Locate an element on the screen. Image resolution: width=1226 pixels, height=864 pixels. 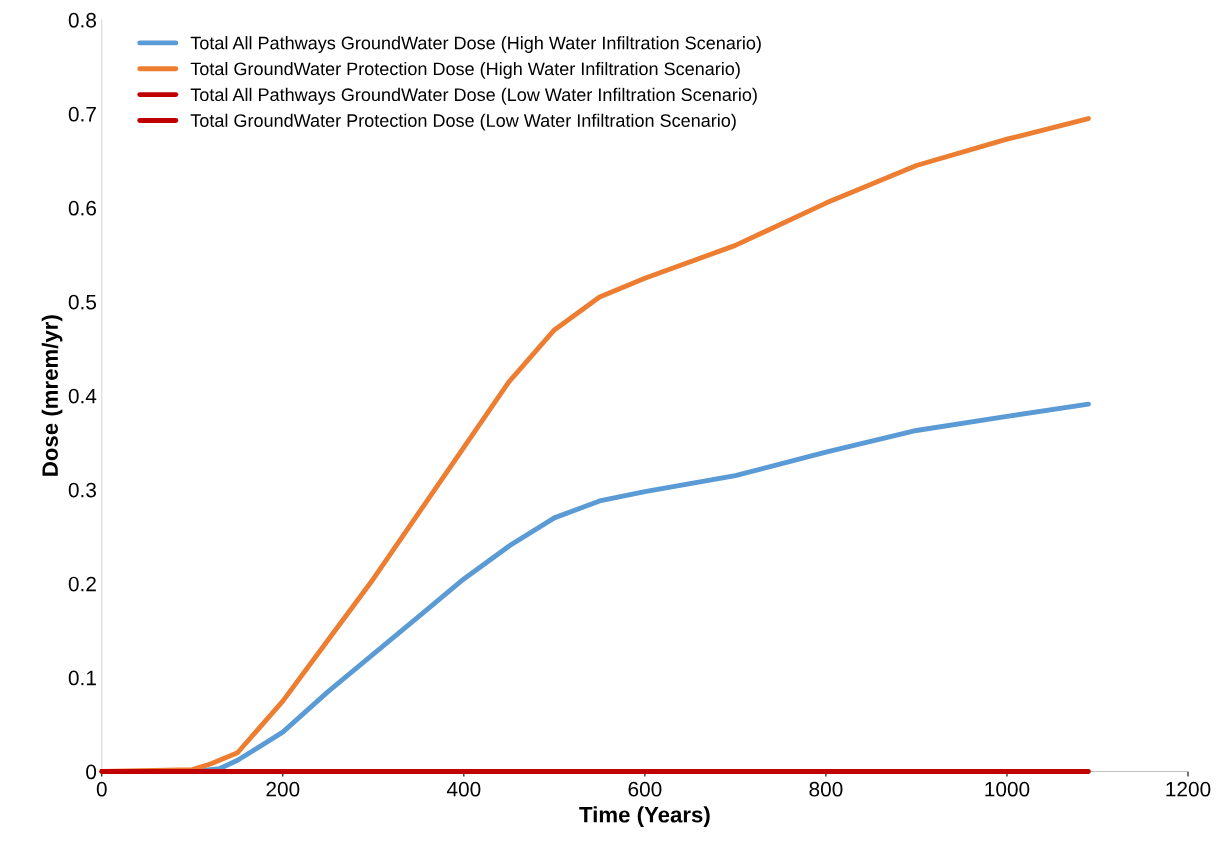
y-tick-label: 0.8 is located at coordinates (82, 20).